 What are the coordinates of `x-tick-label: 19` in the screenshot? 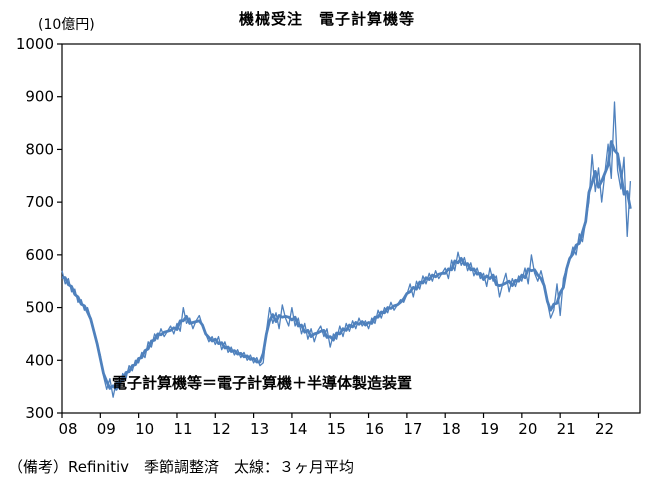 It's located at (489, 429).